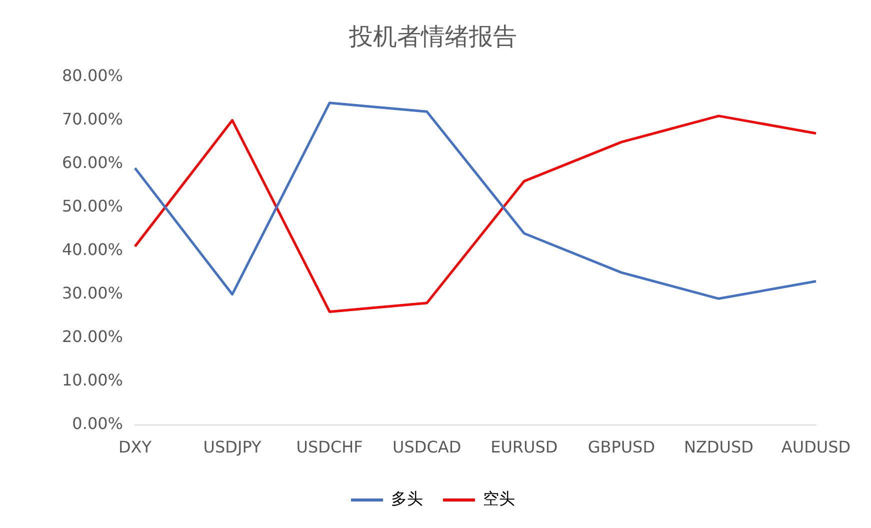 The height and width of the screenshot is (528, 871). What do you see at coordinates (93, 380) in the screenshot?
I see `y-tick-label: 10.00%` at bounding box center [93, 380].